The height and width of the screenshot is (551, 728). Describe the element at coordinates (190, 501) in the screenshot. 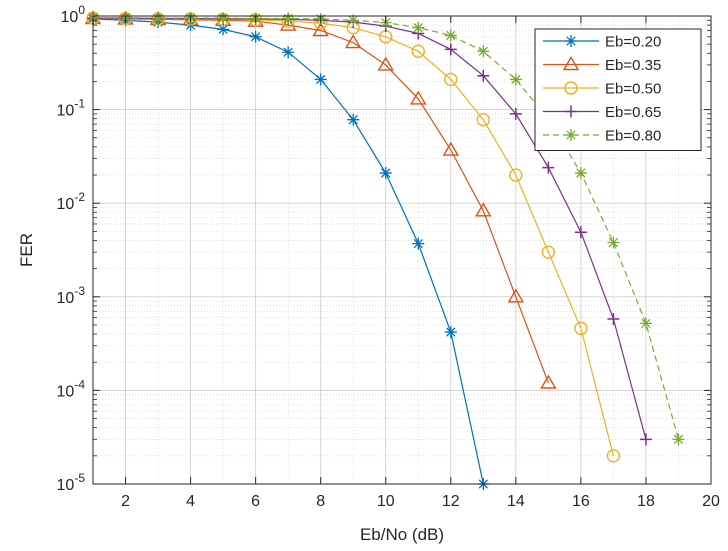

I see `x-tick-label: 4` at that location.